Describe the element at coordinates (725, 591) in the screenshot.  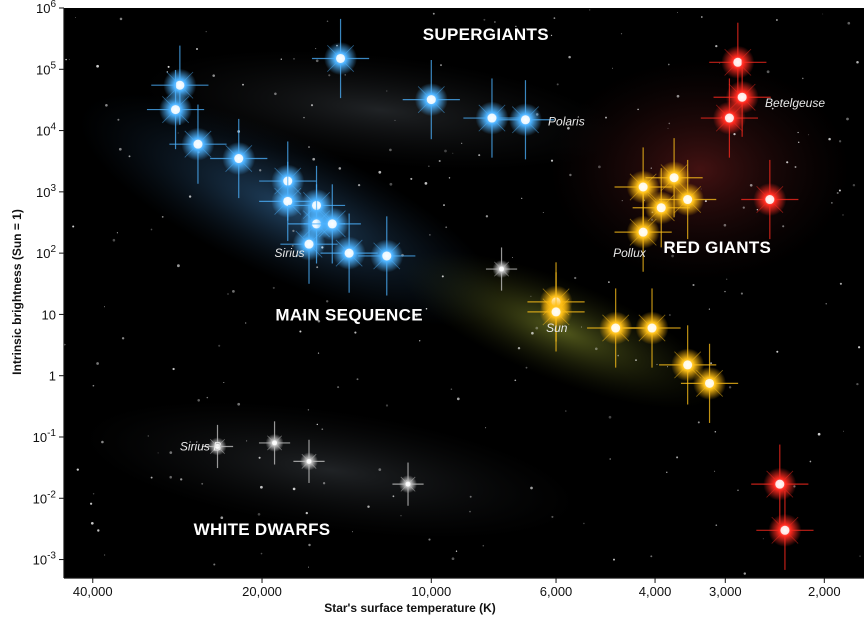
I see `x-tick-label: 3,000` at that location.